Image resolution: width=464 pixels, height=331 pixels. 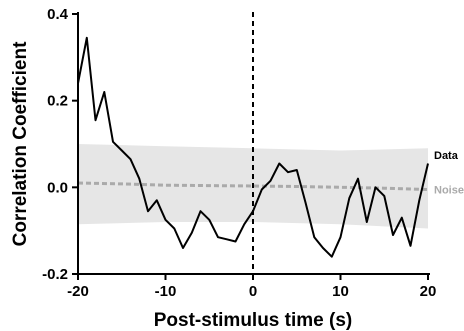 What do you see at coordinates (57, 101) in the screenshot?
I see `y-tick-label: 0.2` at bounding box center [57, 101].